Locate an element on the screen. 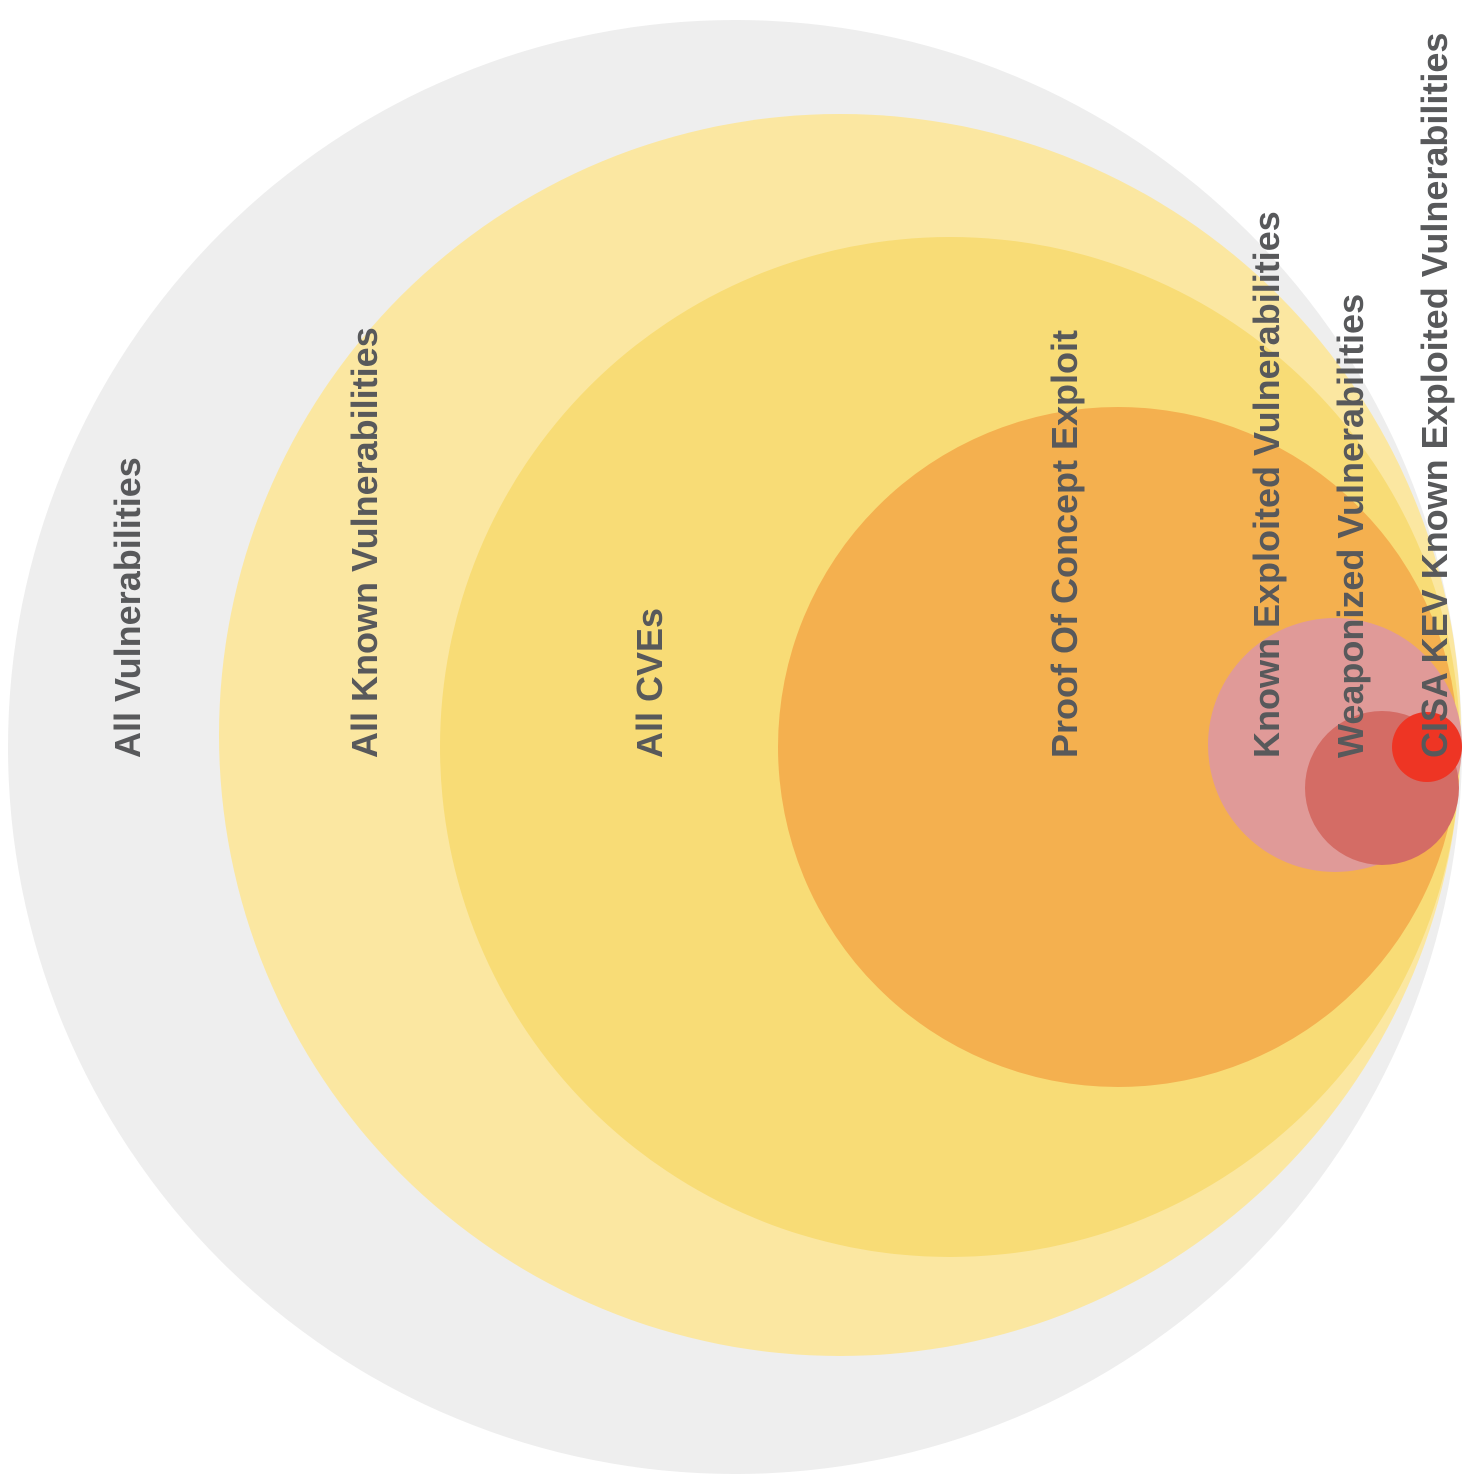 The height and width of the screenshot is (1476, 1474). label-proof-of-concept-exploit: Proof Of Concept Exploit is located at coordinates (1064, 544).